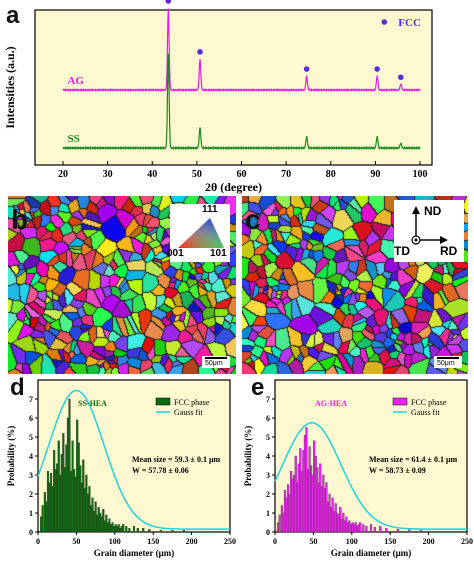 The image size is (474, 564). Describe the element at coordinates (198, 233) in the screenshot. I see `ipf-legend: 111 001 101` at that location.